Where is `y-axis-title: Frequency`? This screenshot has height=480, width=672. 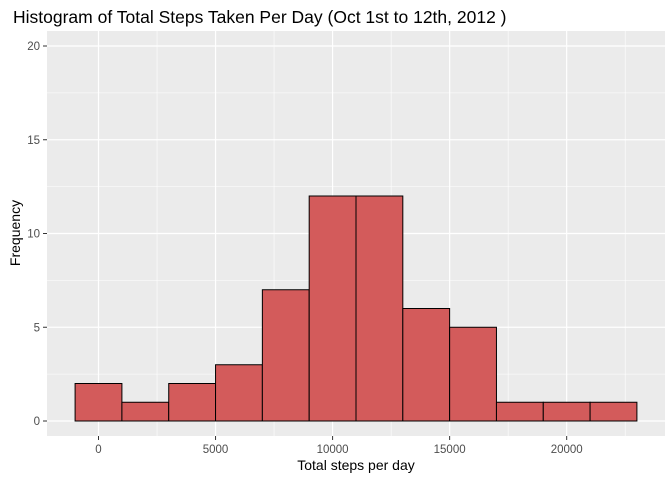 y-axis-title: Frequency is located at coordinates (15, 233).